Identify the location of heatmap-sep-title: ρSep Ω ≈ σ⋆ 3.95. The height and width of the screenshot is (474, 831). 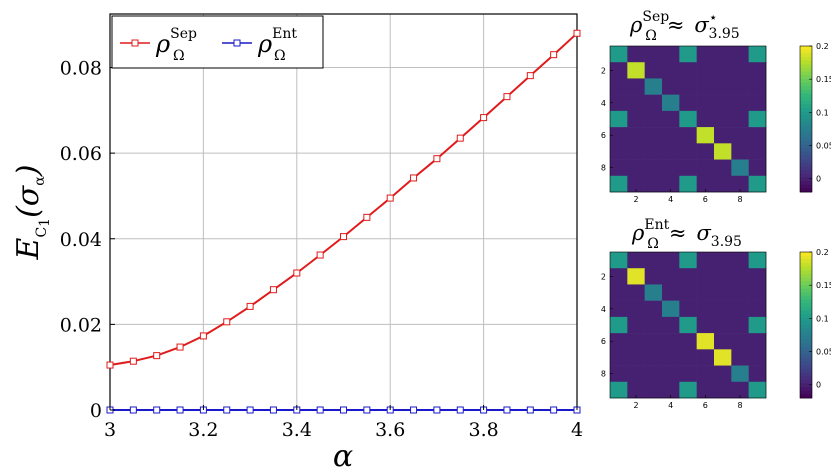
(684, 26).